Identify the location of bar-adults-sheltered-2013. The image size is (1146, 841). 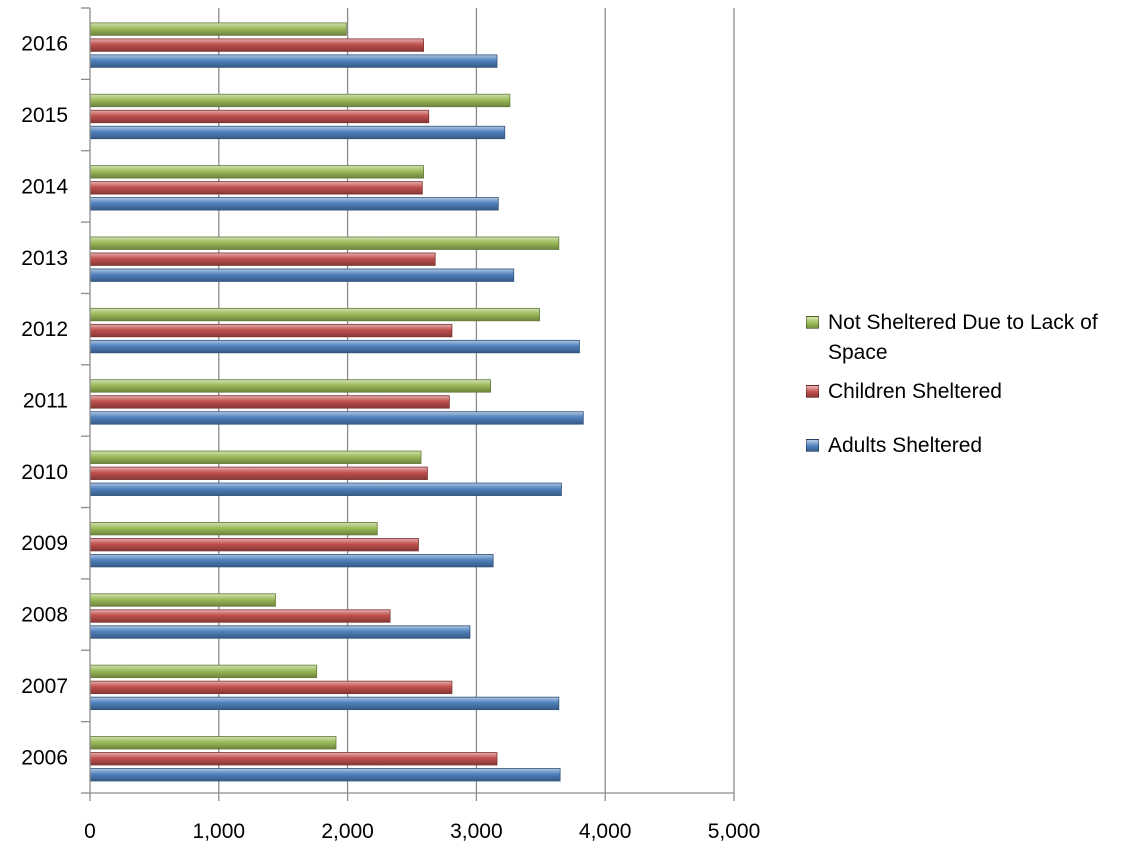
(302, 275).